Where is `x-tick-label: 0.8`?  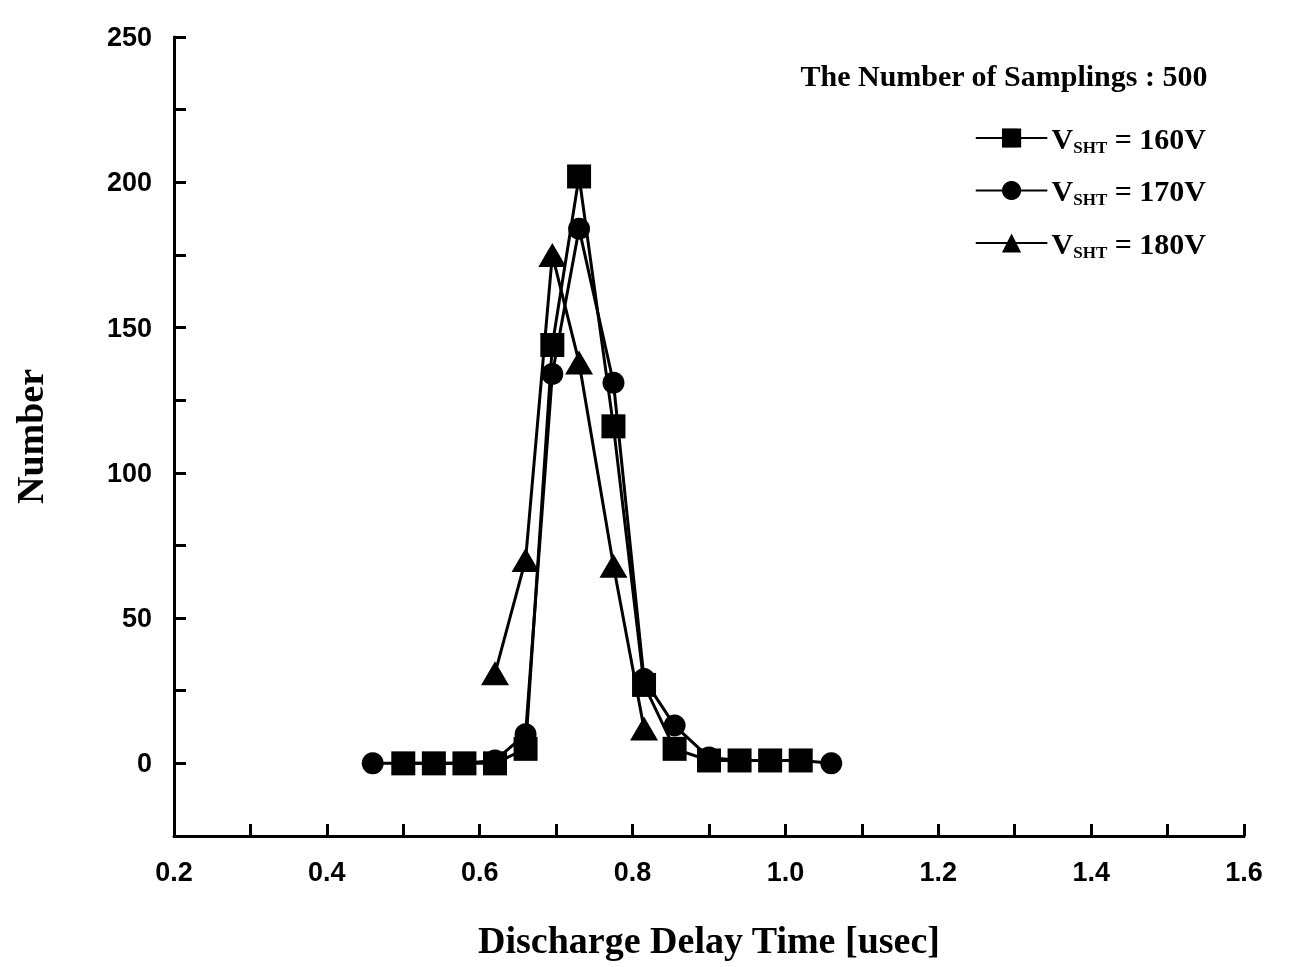
x-tick-label: 0.8 is located at coordinates (632, 871).